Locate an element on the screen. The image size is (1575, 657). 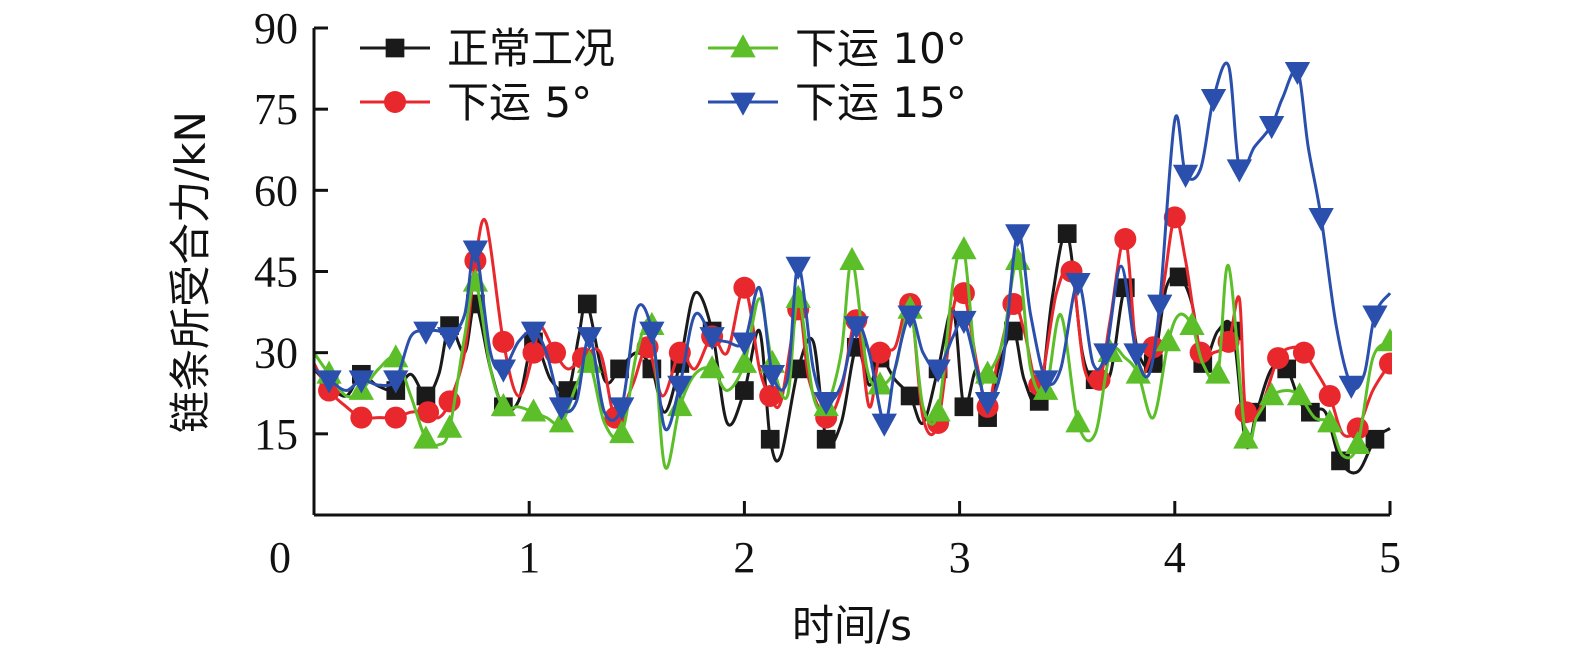
x-tick-label: 1 is located at coordinates (529, 557).